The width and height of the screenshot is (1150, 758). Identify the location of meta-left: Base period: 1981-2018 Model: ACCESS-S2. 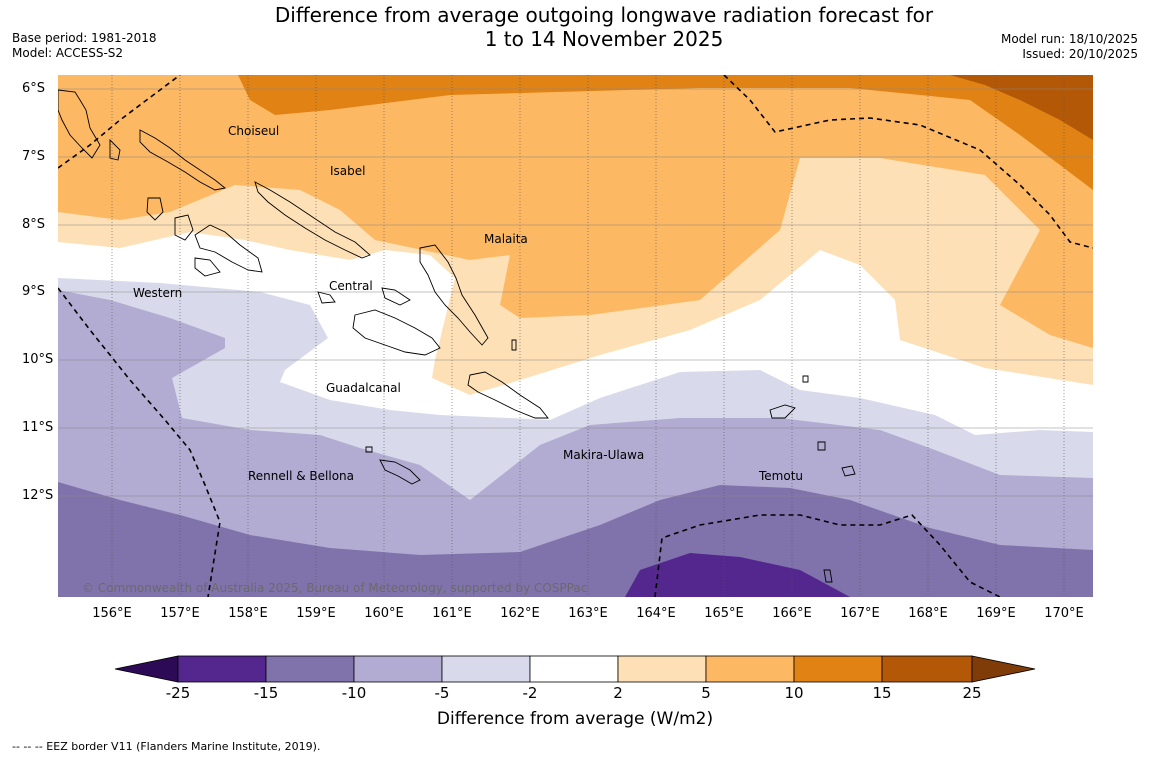
(84, 46).